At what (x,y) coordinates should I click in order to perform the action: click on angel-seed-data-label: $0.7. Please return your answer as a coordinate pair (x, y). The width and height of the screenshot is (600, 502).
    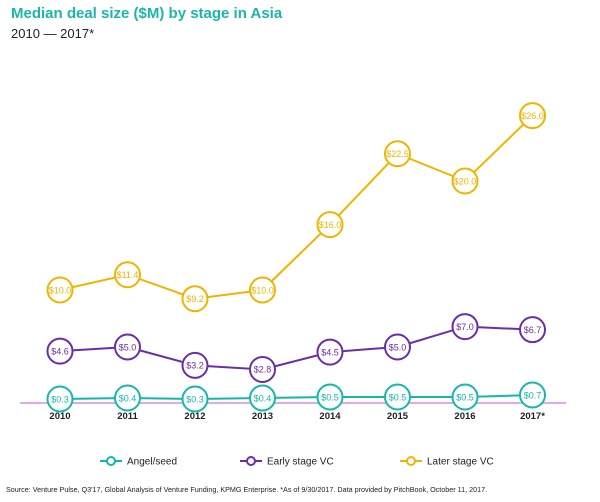
    Looking at the image, I should click on (533, 395).